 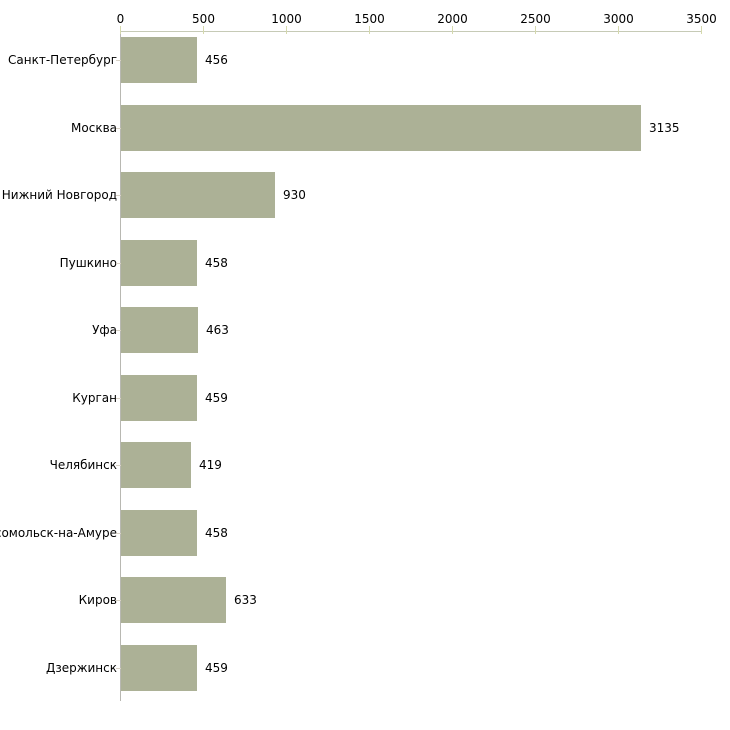 I want to click on category-label: Пушкино, so click(x=88, y=263).